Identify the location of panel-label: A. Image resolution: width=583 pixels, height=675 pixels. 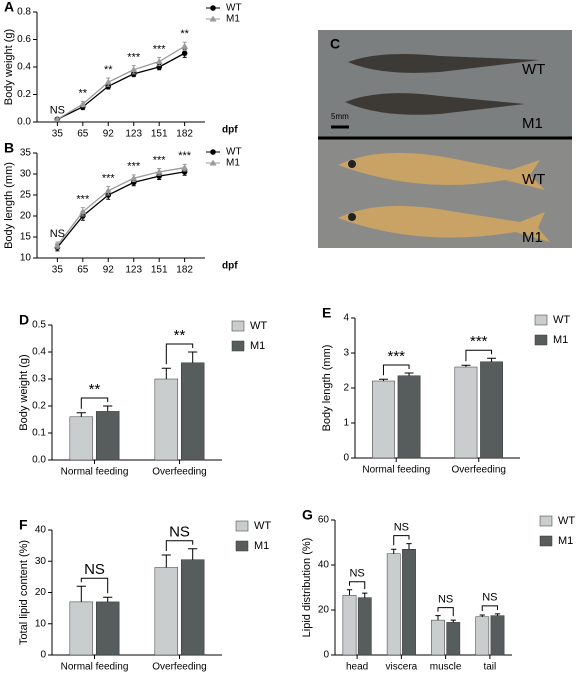
(9, 7).